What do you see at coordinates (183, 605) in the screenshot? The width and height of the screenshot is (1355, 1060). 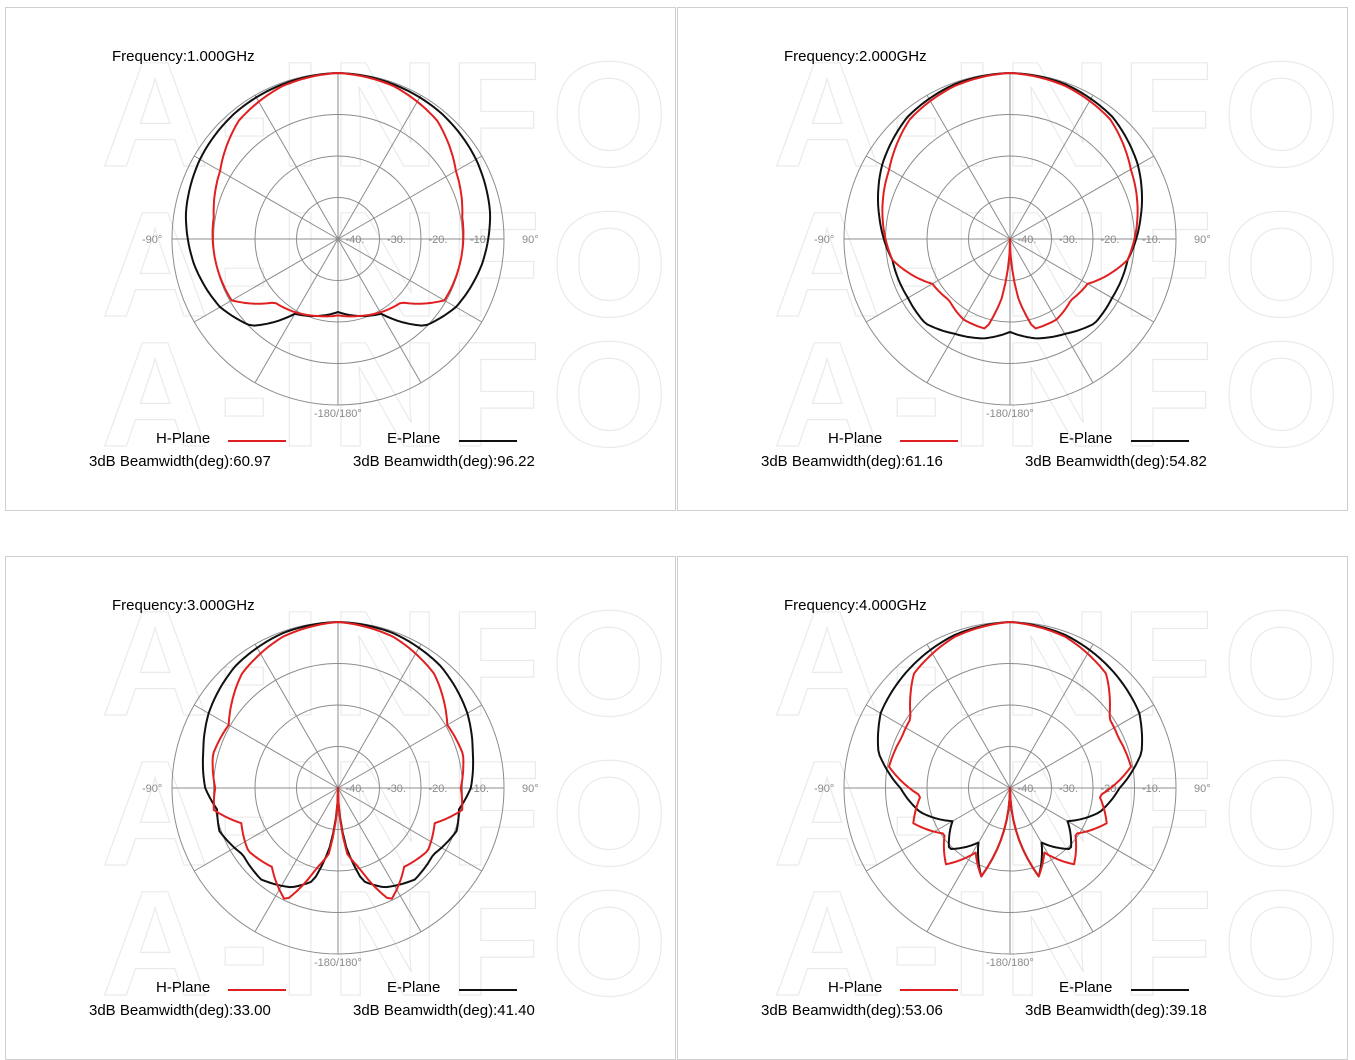 I see `frequency-label: Frequency:3.000GHz` at bounding box center [183, 605].